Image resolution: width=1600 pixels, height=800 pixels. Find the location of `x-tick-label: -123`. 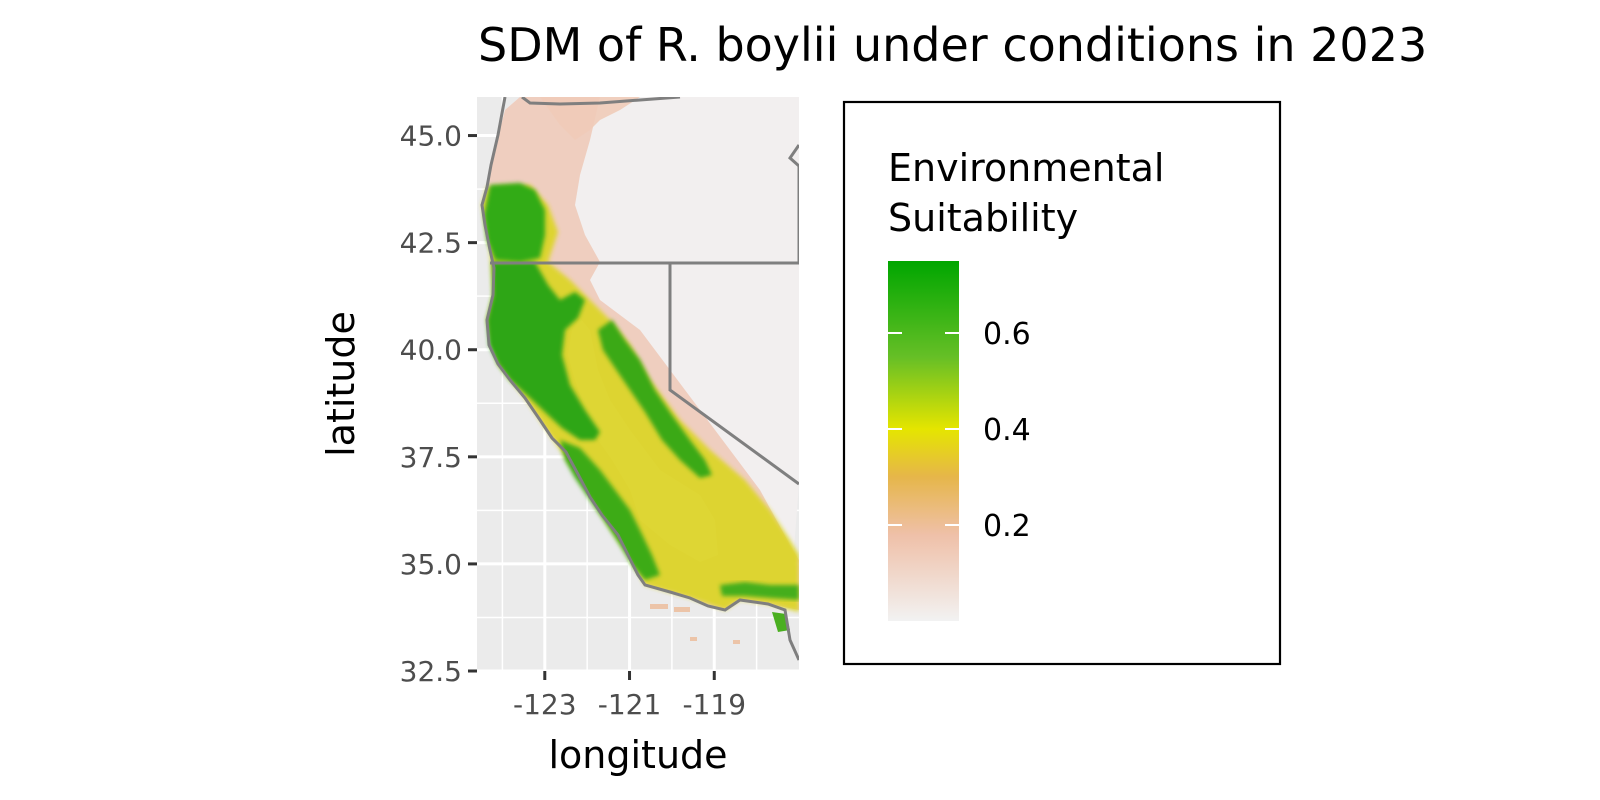

x-tick-label: -123 is located at coordinates (545, 704).